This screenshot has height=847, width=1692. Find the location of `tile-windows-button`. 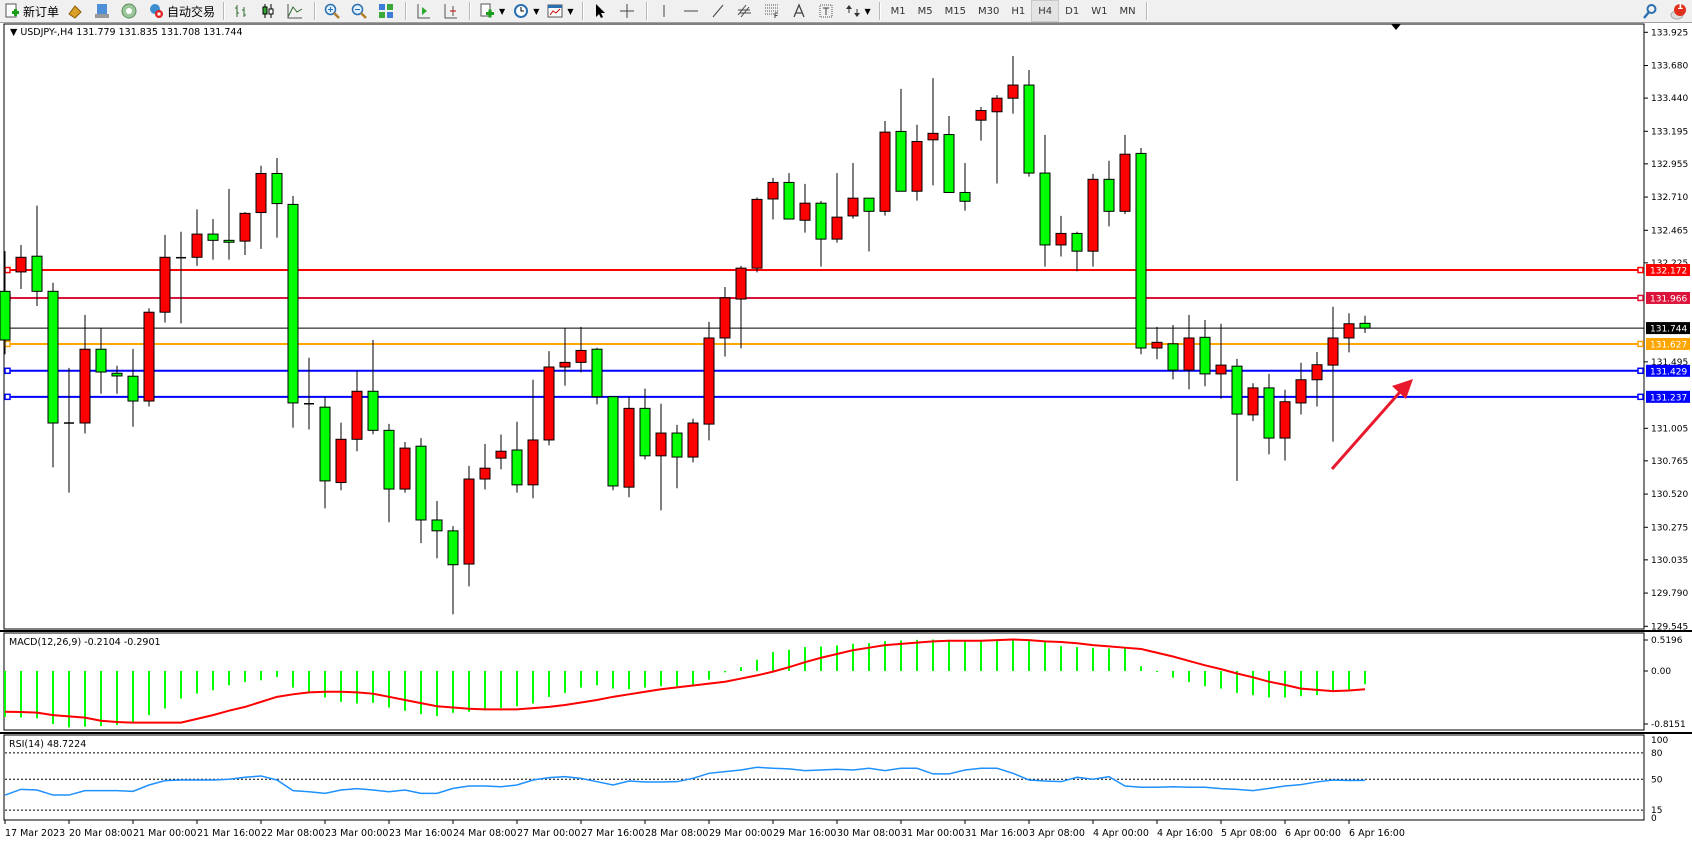

tile-windows-button is located at coordinates (387, 11).